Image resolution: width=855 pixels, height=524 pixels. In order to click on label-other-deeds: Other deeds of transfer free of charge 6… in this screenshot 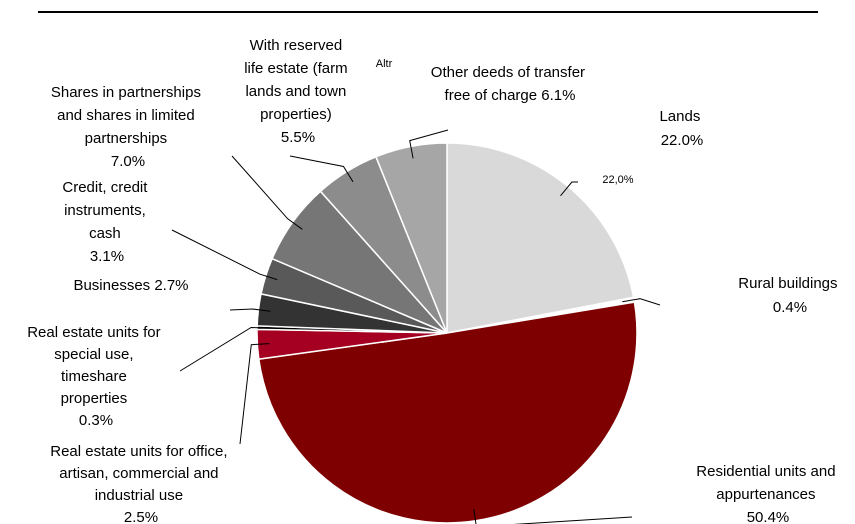, I will do `click(510, 84)`.